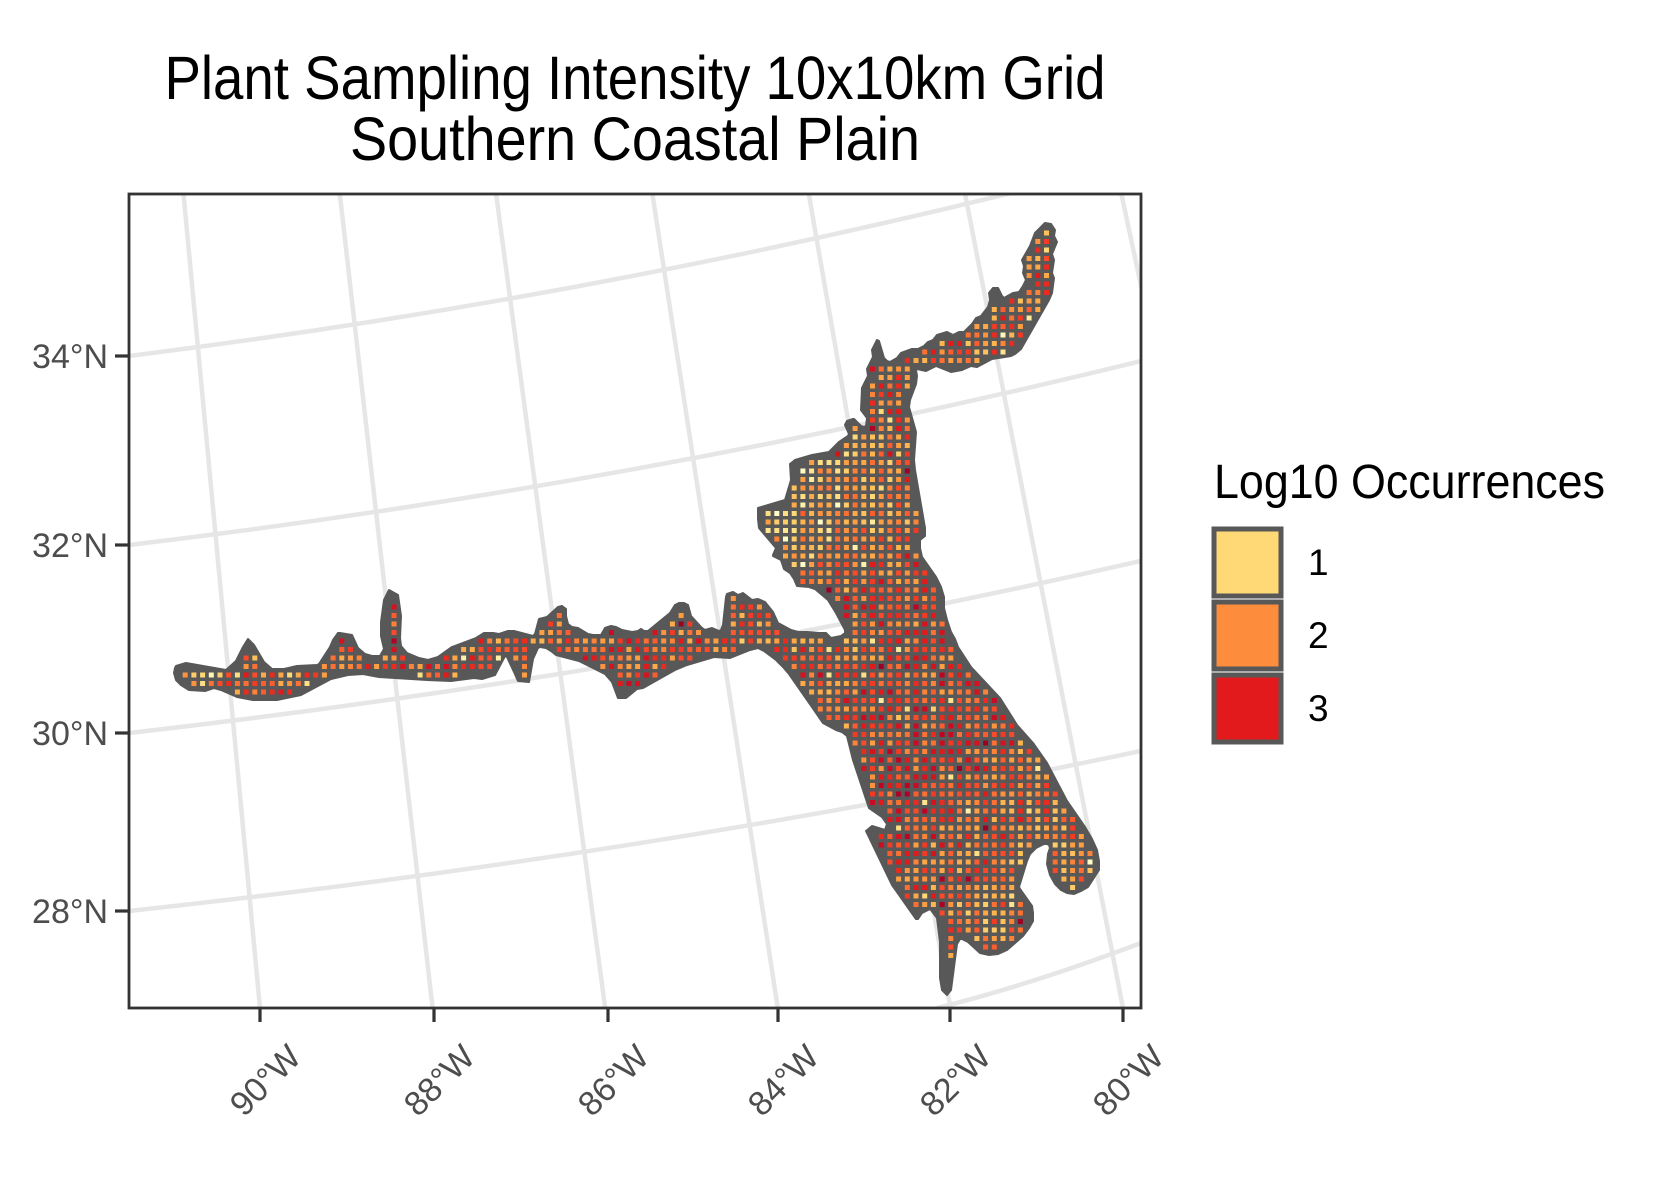  Describe the element at coordinates (1318, 708) in the screenshot. I see `svg-text: 3` at that location.